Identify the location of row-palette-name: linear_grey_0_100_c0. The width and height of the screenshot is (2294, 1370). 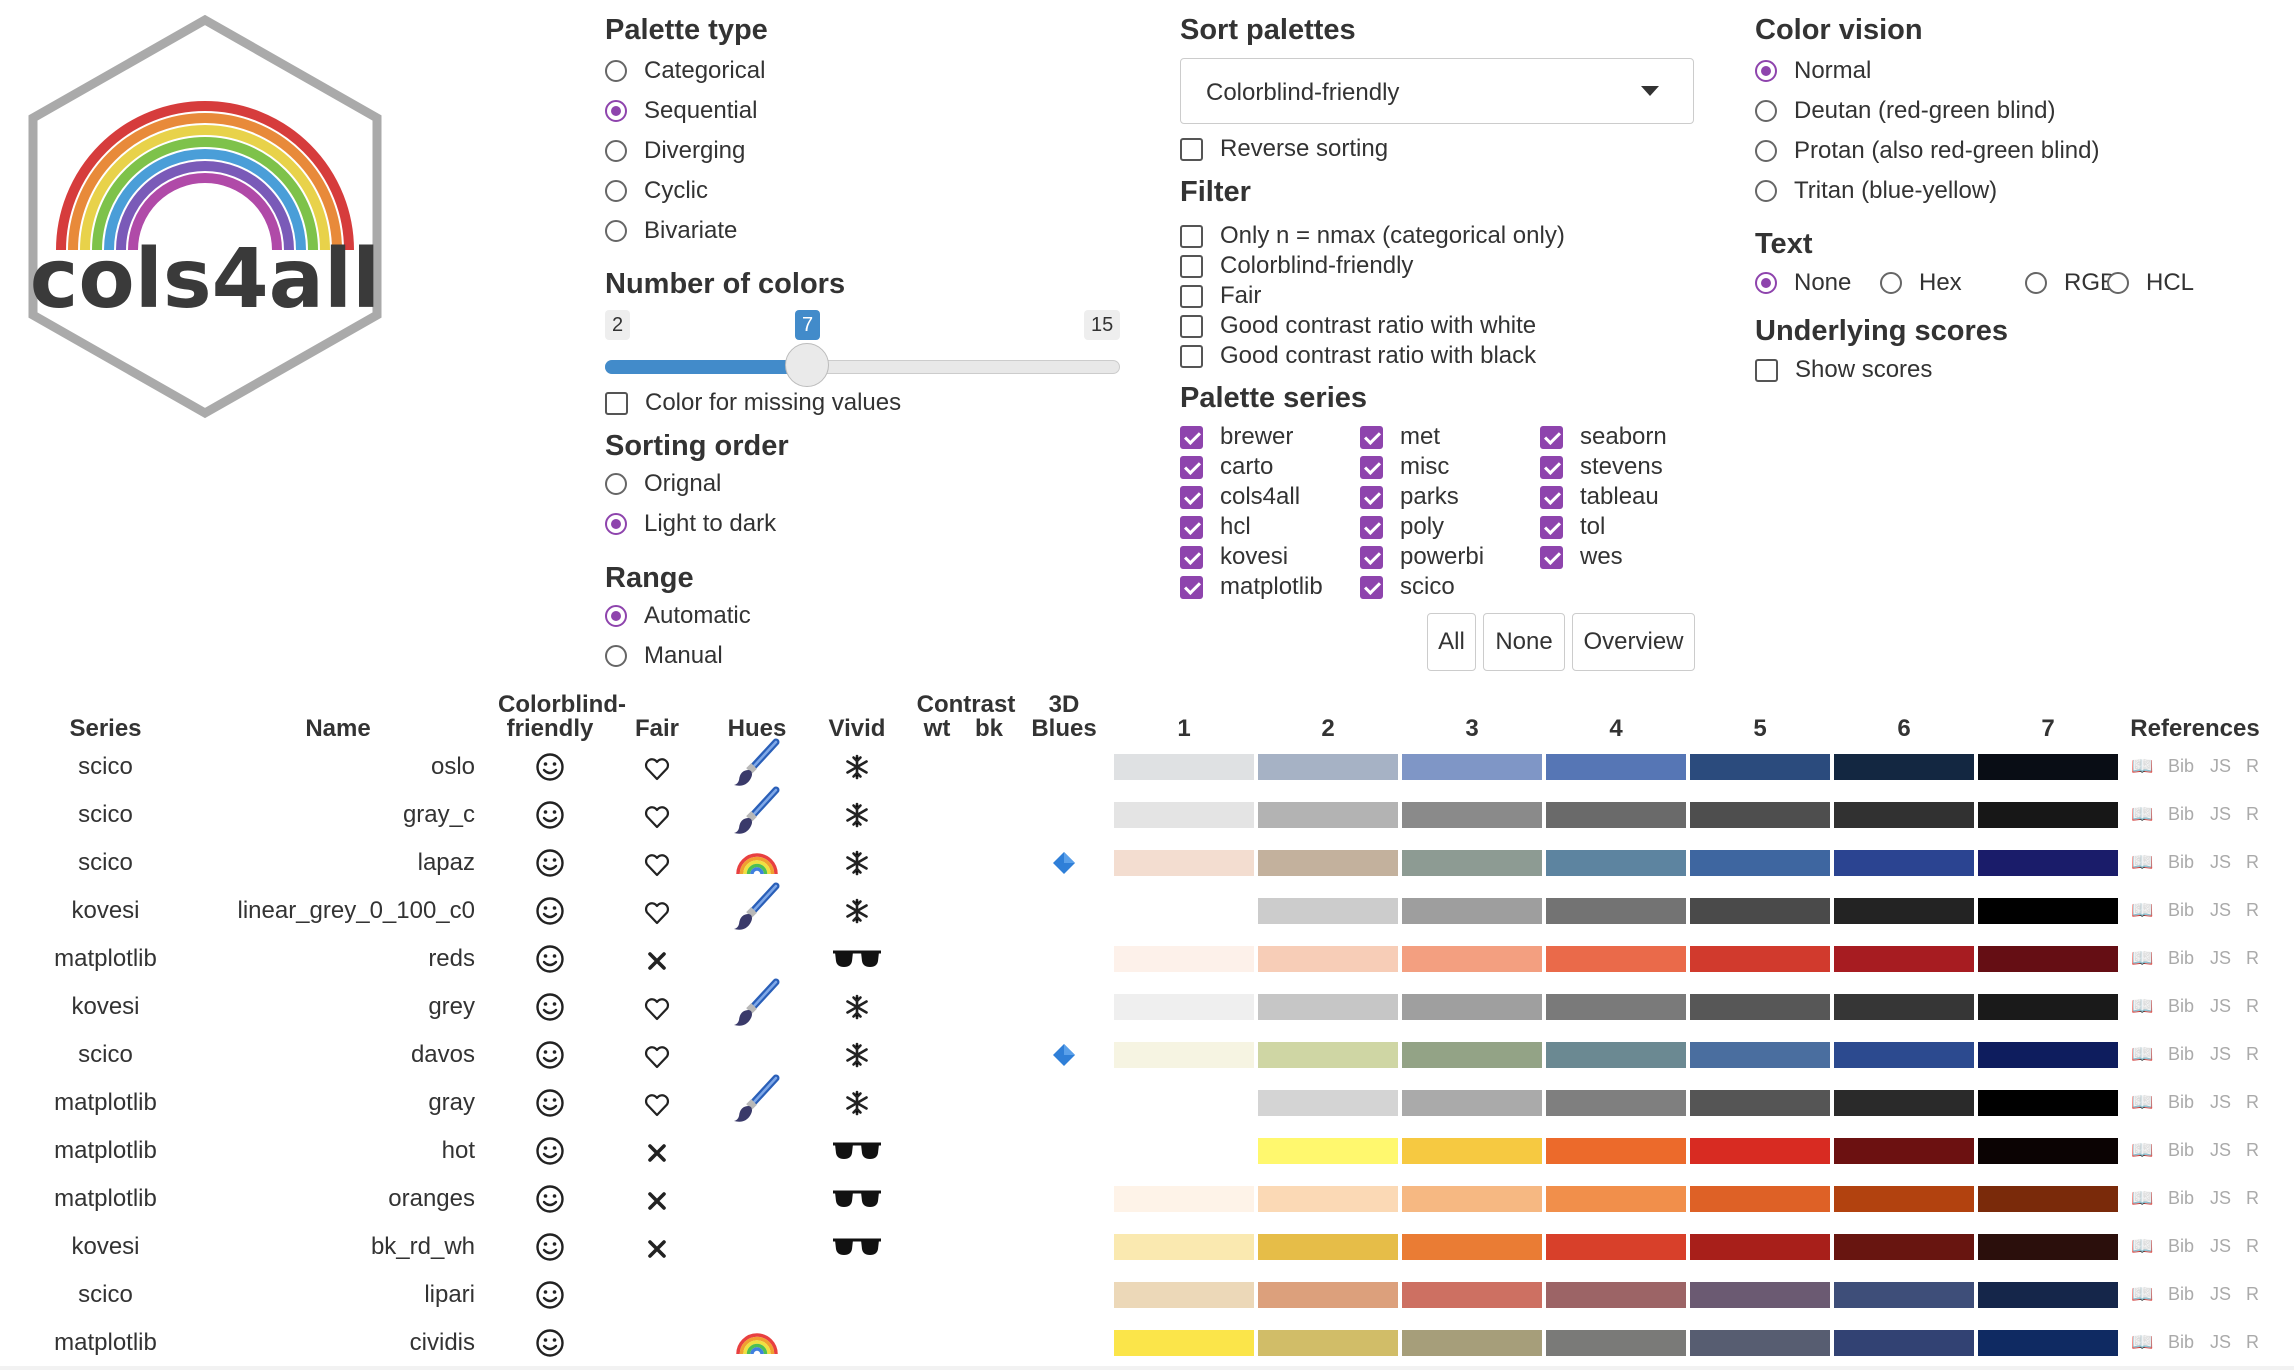
(356, 910).